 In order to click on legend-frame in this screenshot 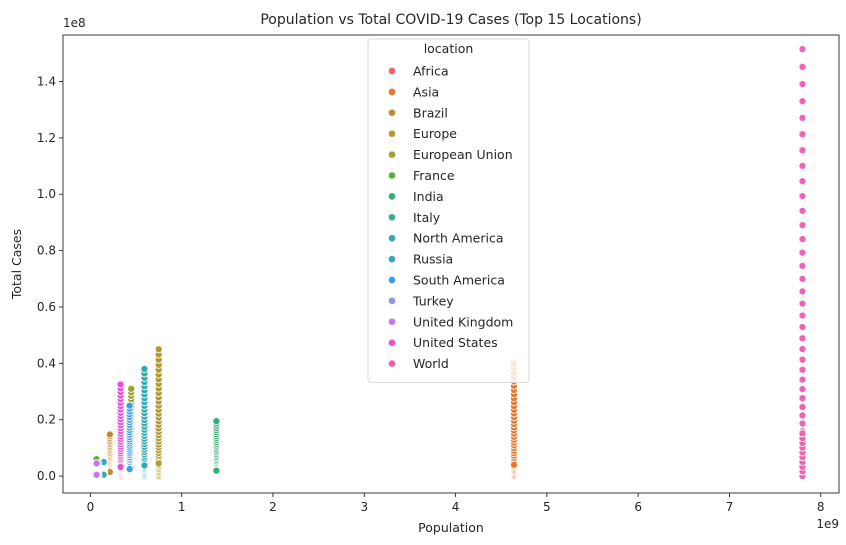, I will do `click(448, 210)`.